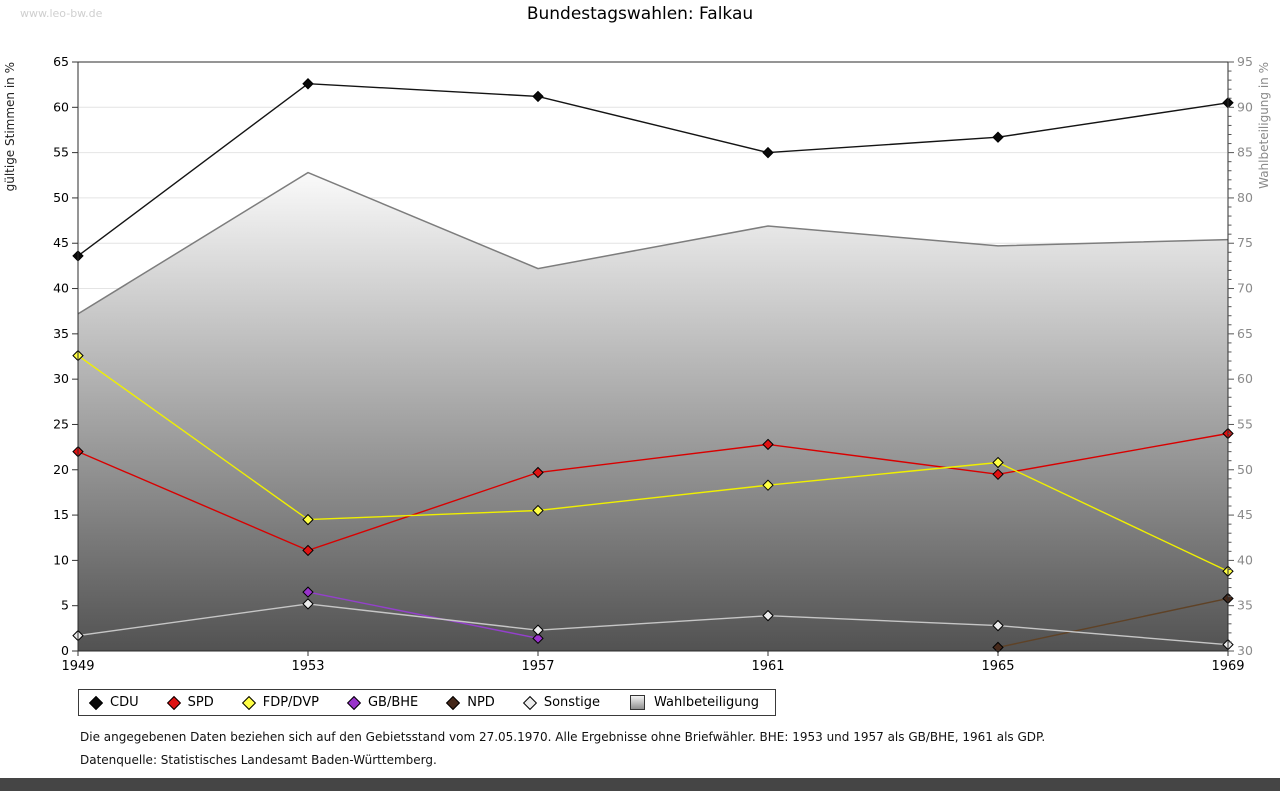  Describe the element at coordinates (61, 106) in the screenshot. I see `left-axis-tick-label: 60` at that location.